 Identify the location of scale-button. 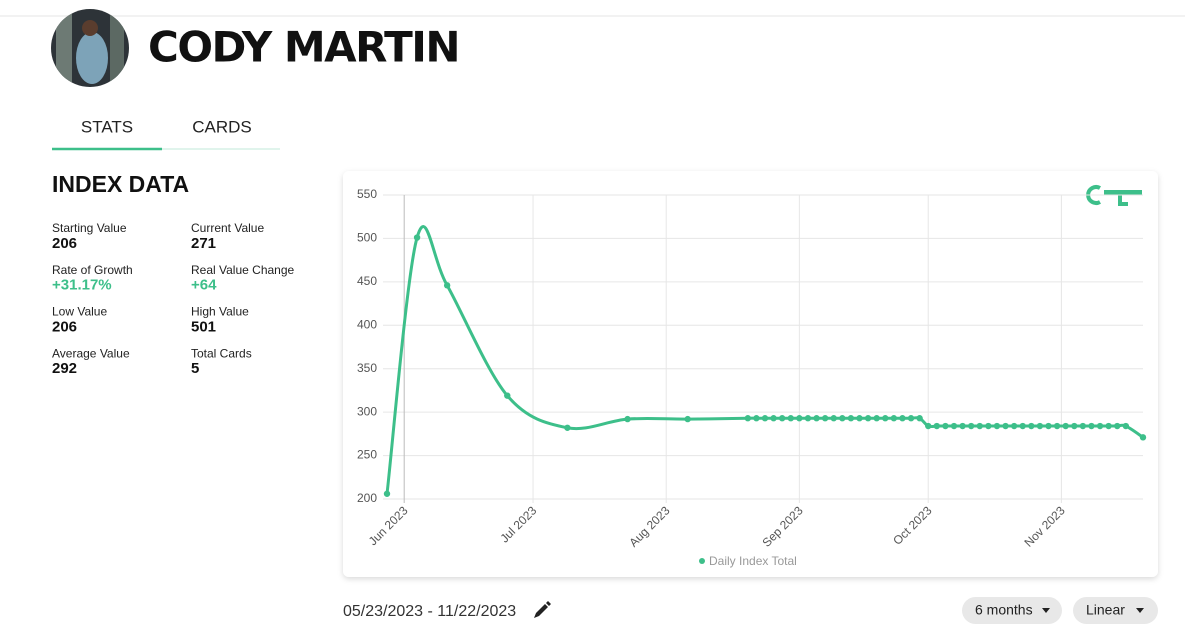
(1115, 610).